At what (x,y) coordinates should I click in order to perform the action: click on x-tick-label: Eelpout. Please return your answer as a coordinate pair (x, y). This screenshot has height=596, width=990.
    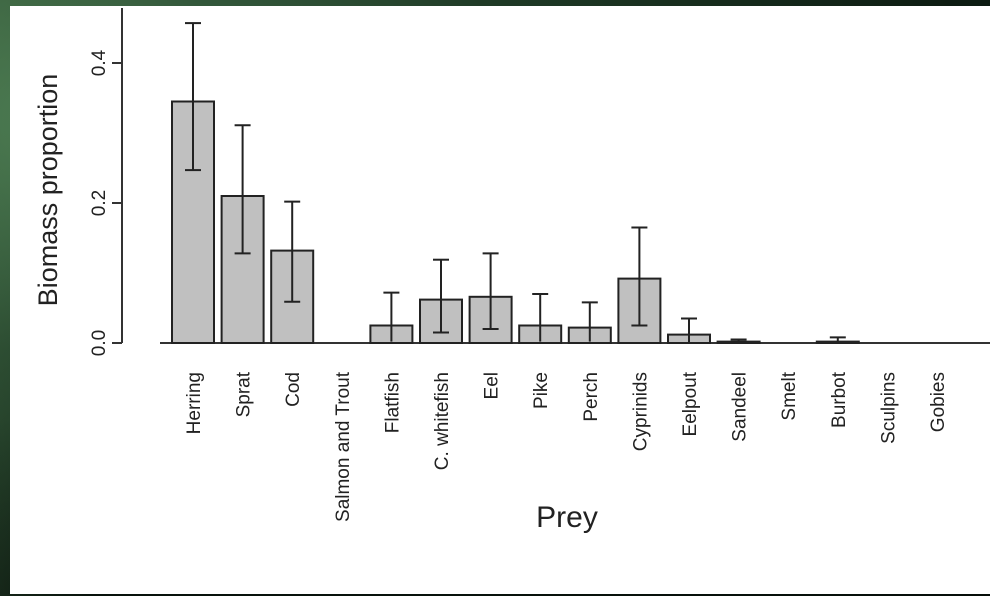
    Looking at the image, I should click on (690, 403).